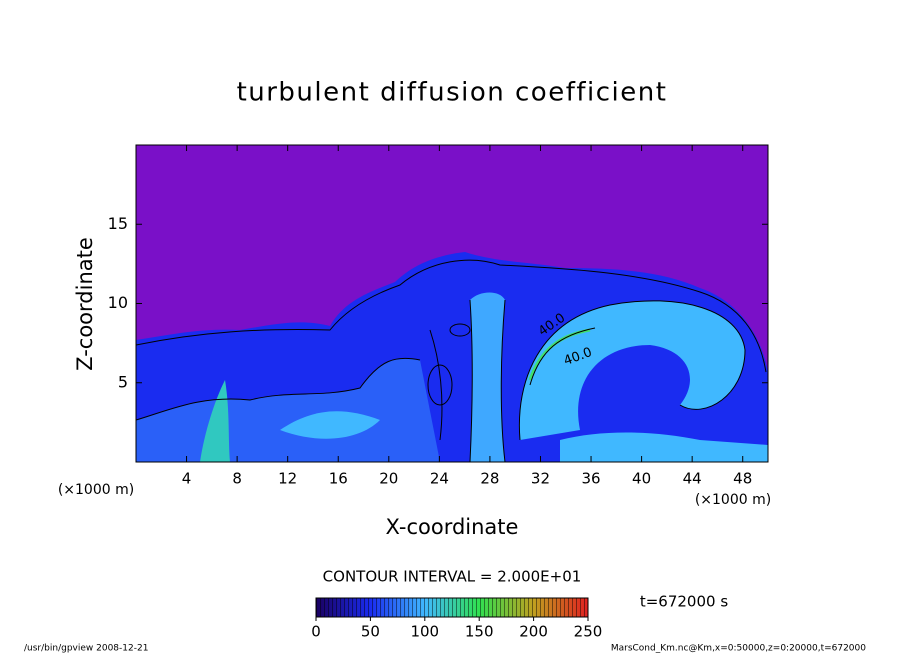 The image size is (904, 654). Describe the element at coordinates (692, 479) in the screenshot. I see `x-tick-label: 44` at that location.